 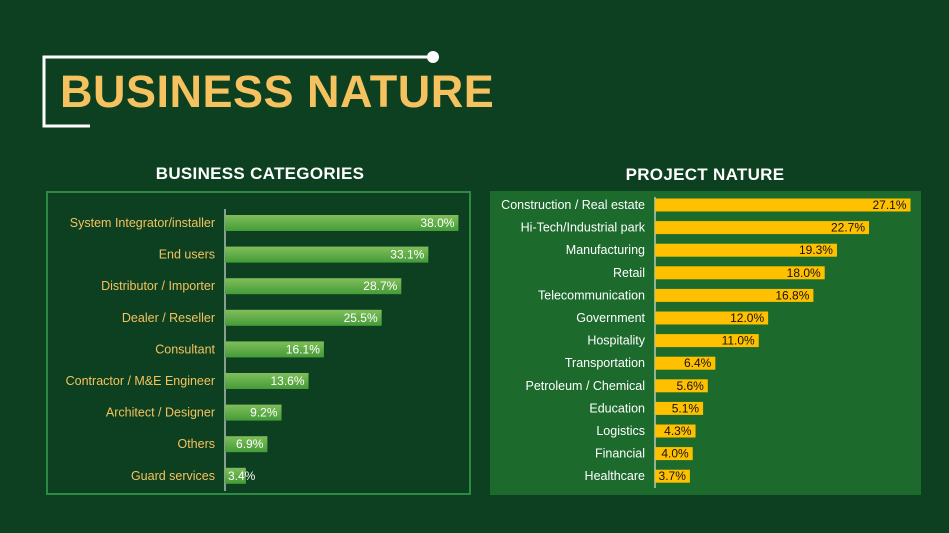 I want to click on project-nature-value-label: 16.8%, so click(x=792, y=295).